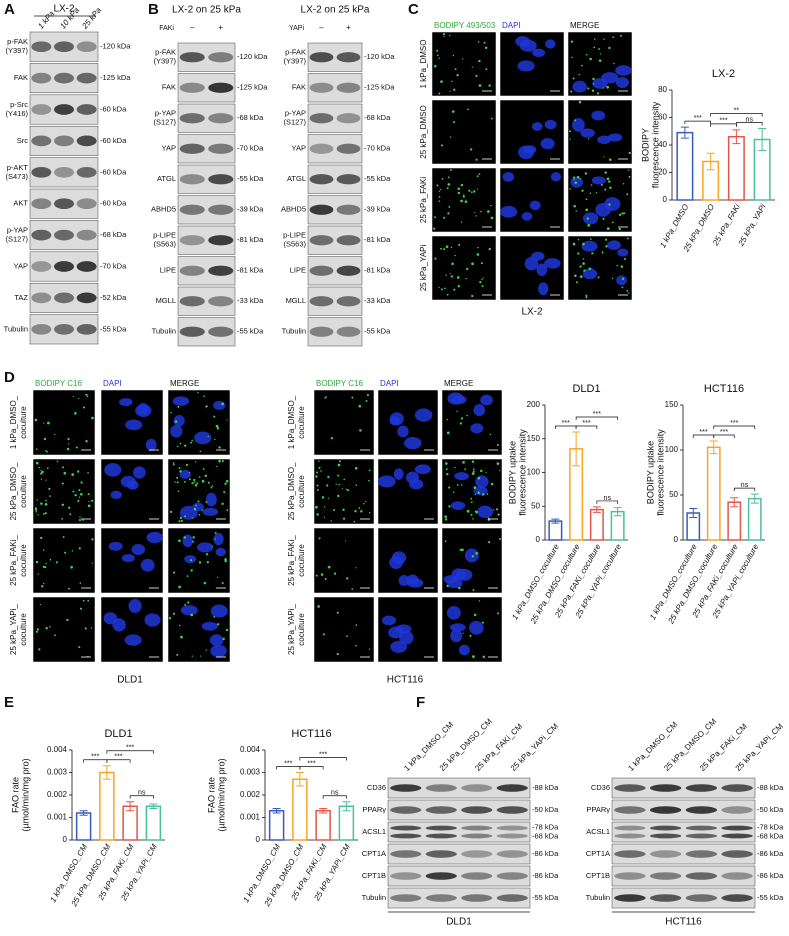  I want to click on row-label: (Y397), so click(16, 50).